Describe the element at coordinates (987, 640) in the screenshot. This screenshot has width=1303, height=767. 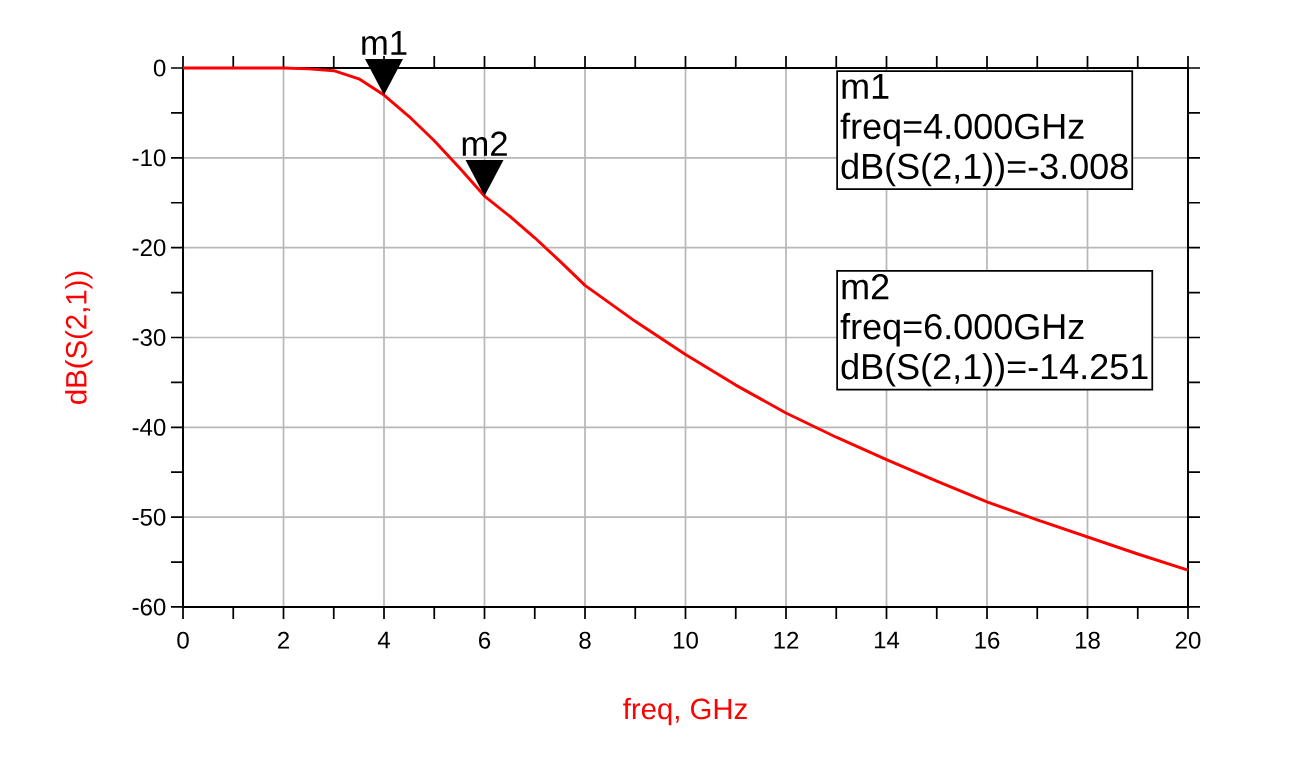
I see `x-tick-label: 16` at that location.